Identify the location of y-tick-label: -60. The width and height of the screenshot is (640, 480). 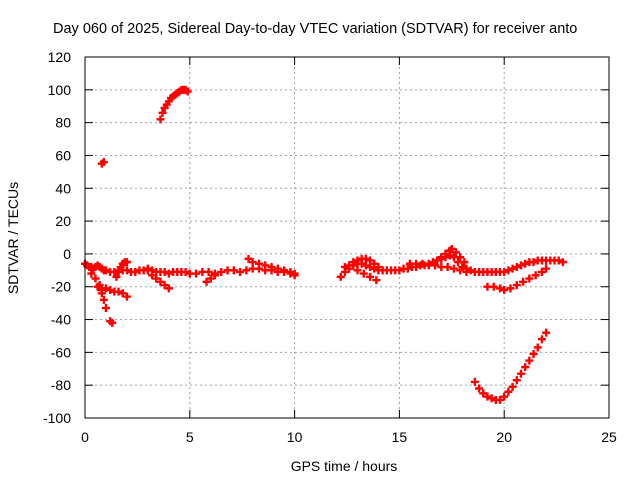
(61, 352).